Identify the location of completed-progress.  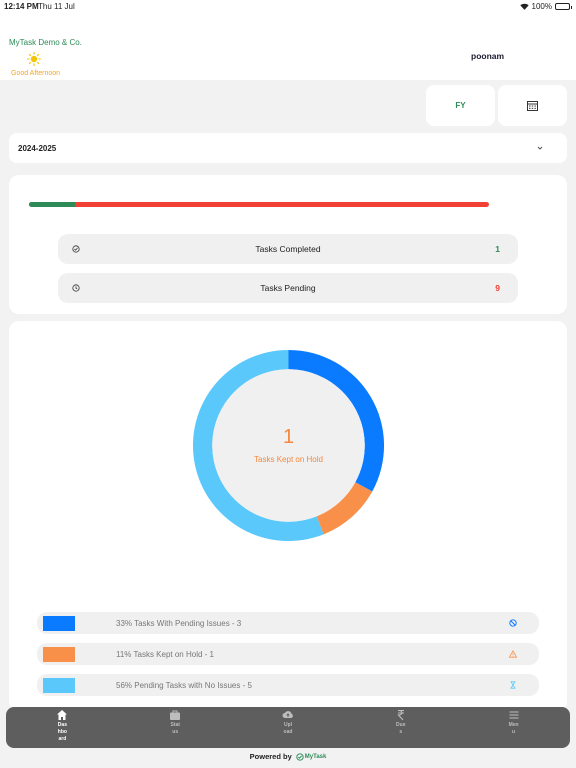
(52, 204).